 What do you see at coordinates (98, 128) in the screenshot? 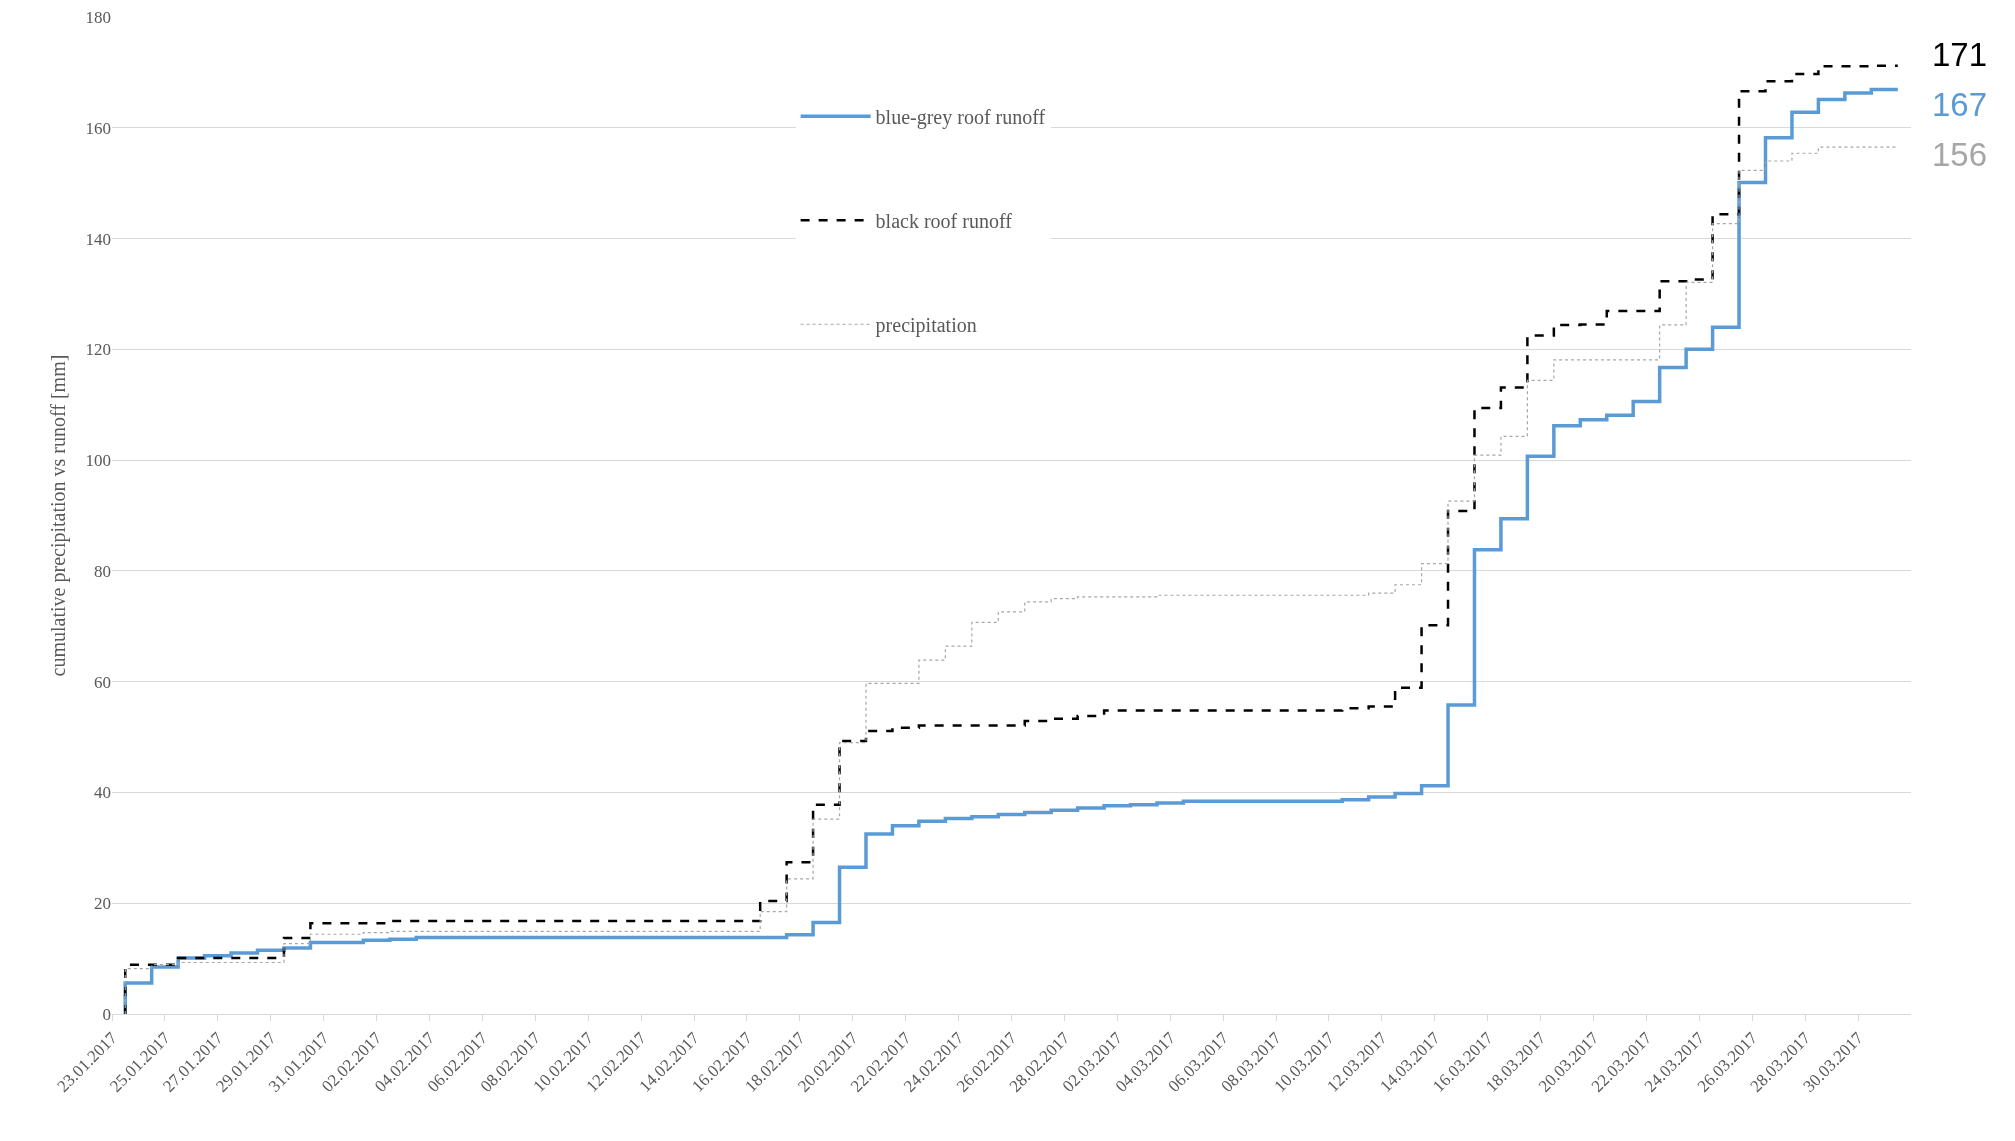
I see `y-tick-label: 160` at bounding box center [98, 128].